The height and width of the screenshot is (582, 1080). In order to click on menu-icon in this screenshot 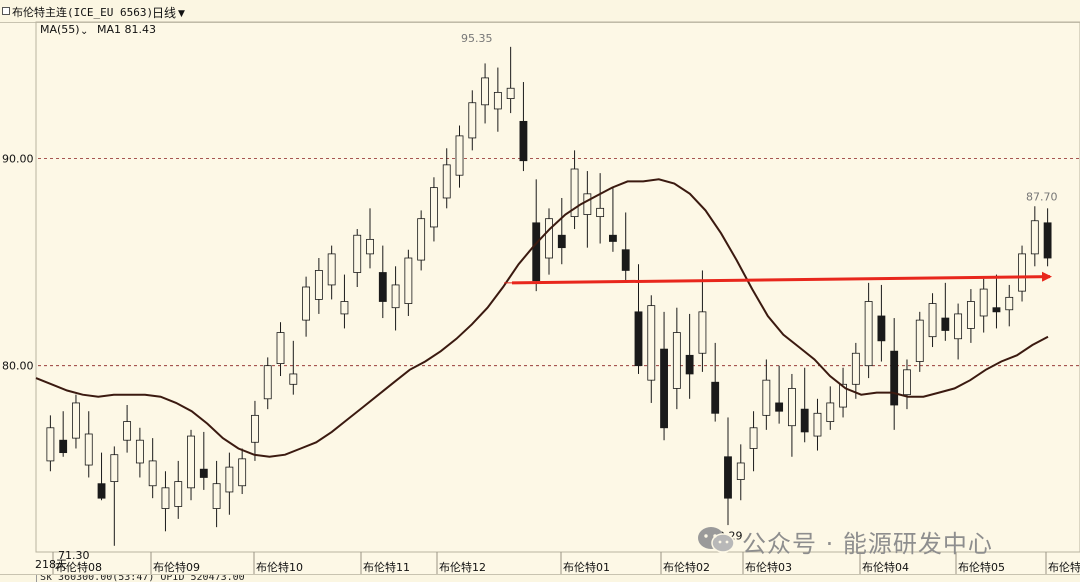, I will do `click(6, 11)`.